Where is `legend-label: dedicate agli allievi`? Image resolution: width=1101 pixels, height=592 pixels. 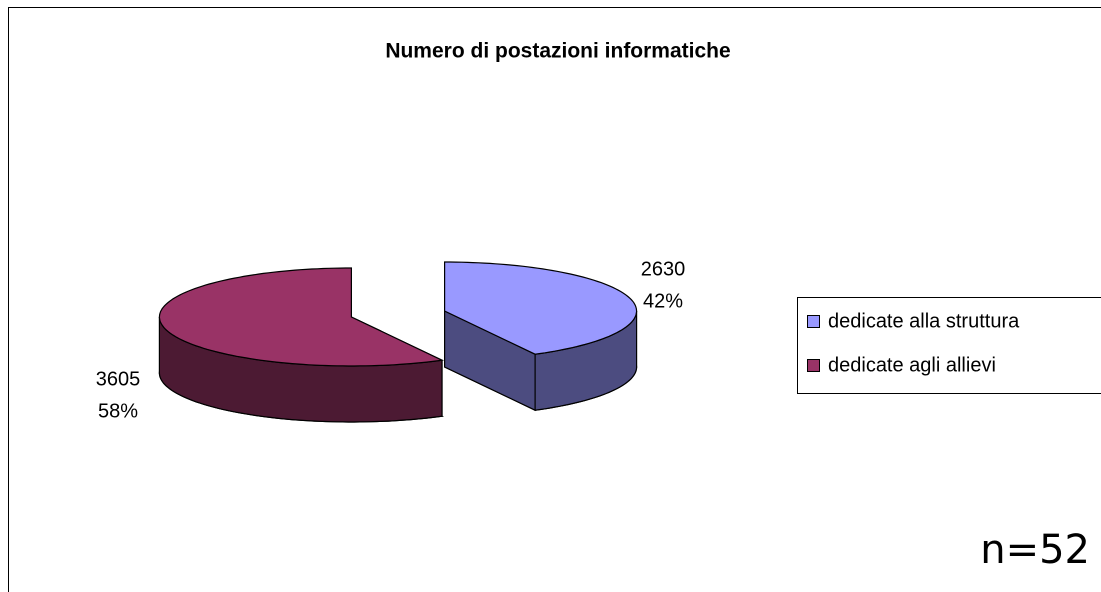 legend-label: dedicate agli allievi is located at coordinates (912, 365).